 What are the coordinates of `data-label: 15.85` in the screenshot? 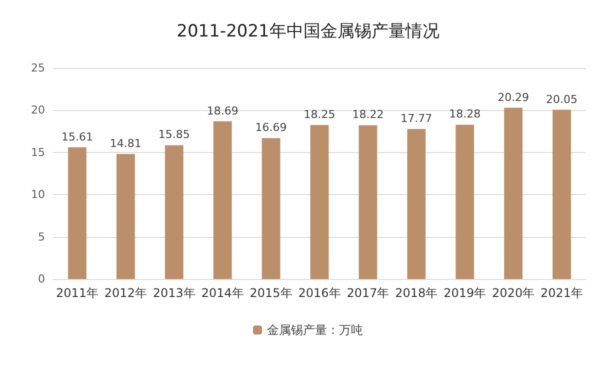 It's located at (174, 135).